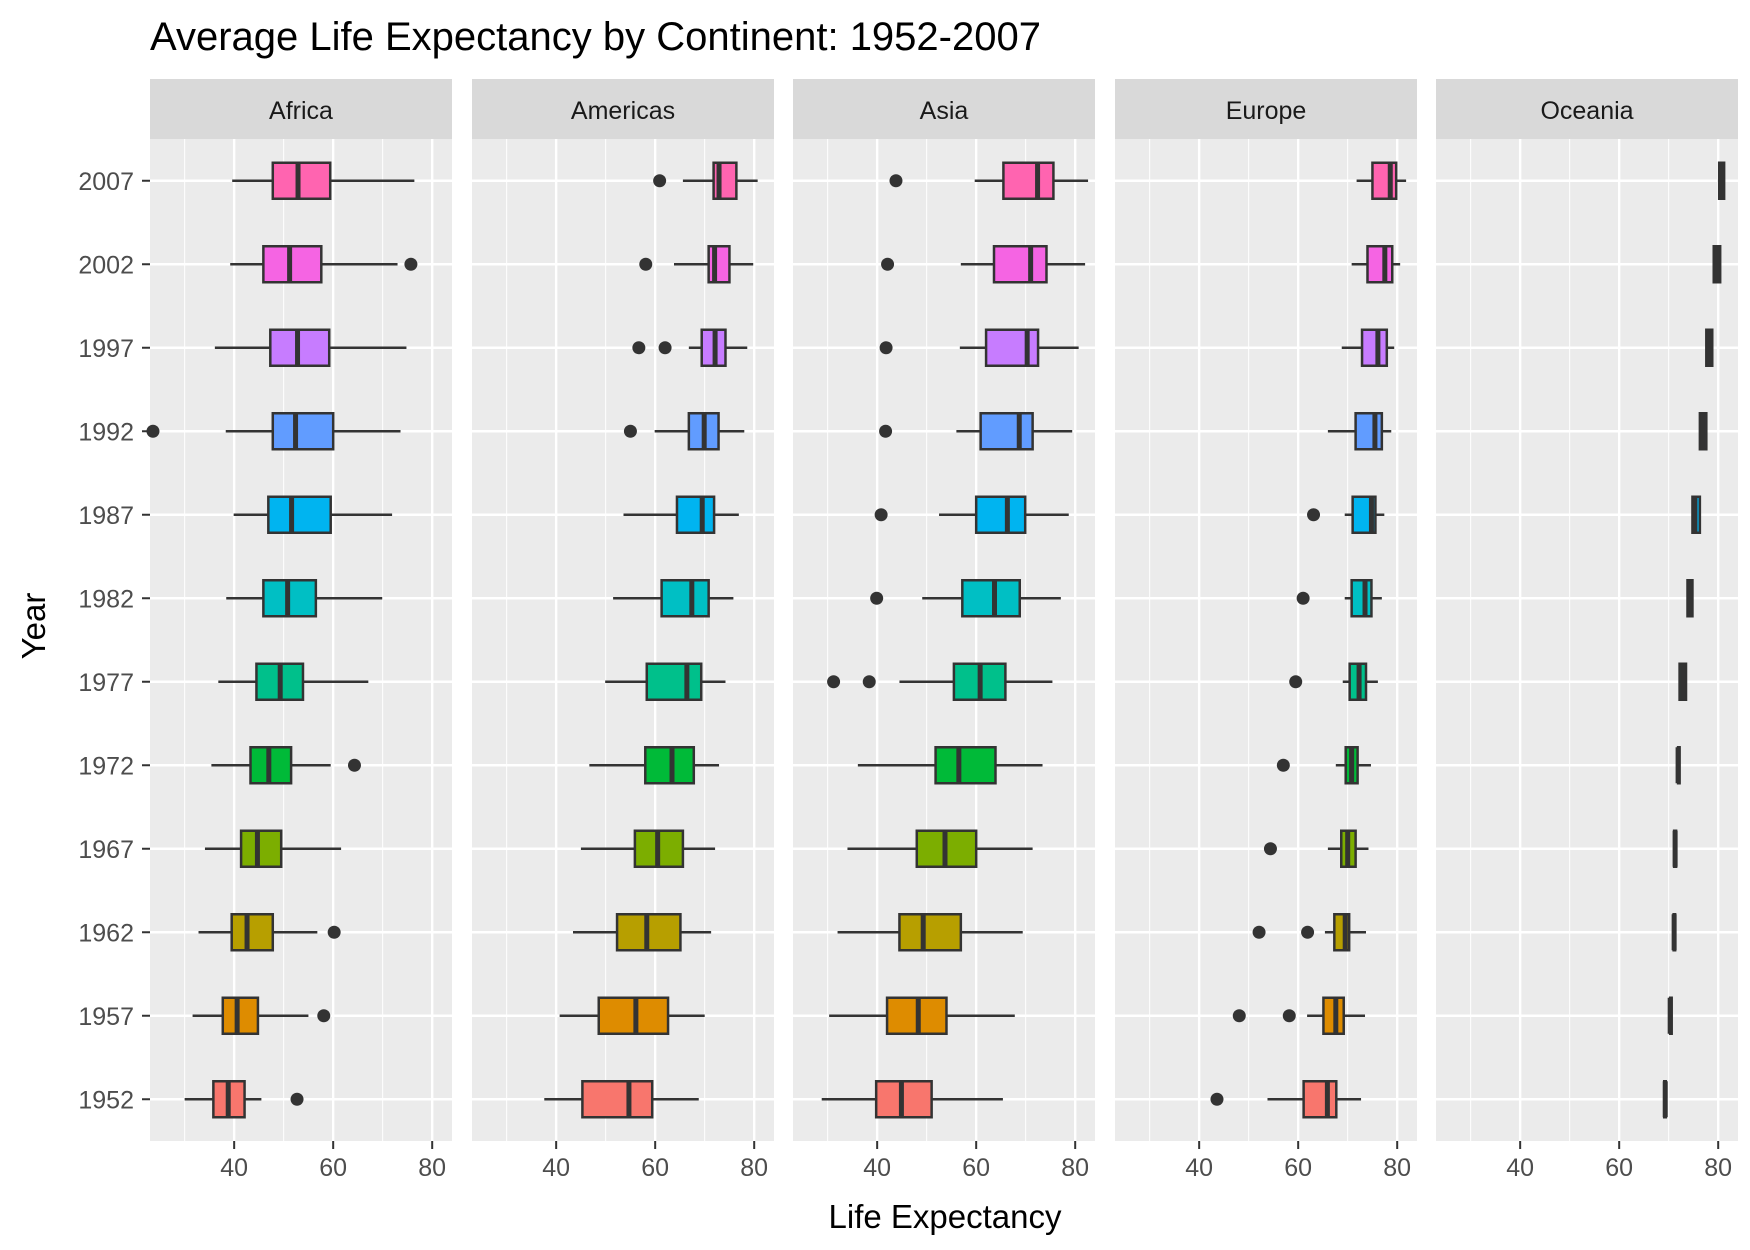  I want to click on y-tick-label: 2007, so click(106, 182).